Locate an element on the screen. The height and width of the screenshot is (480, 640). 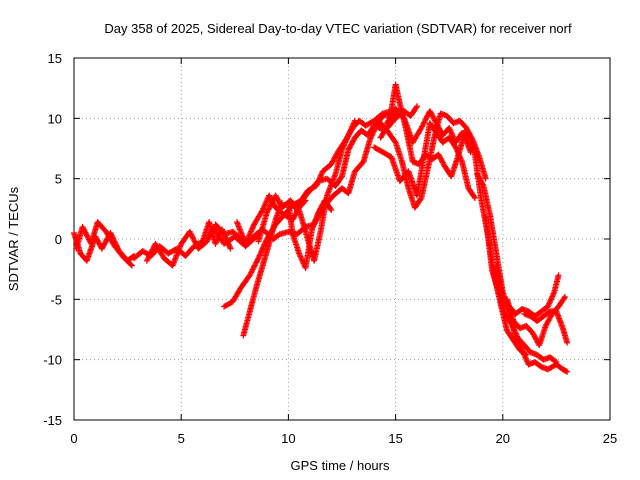
x-tick-label: 10 is located at coordinates (288, 438).